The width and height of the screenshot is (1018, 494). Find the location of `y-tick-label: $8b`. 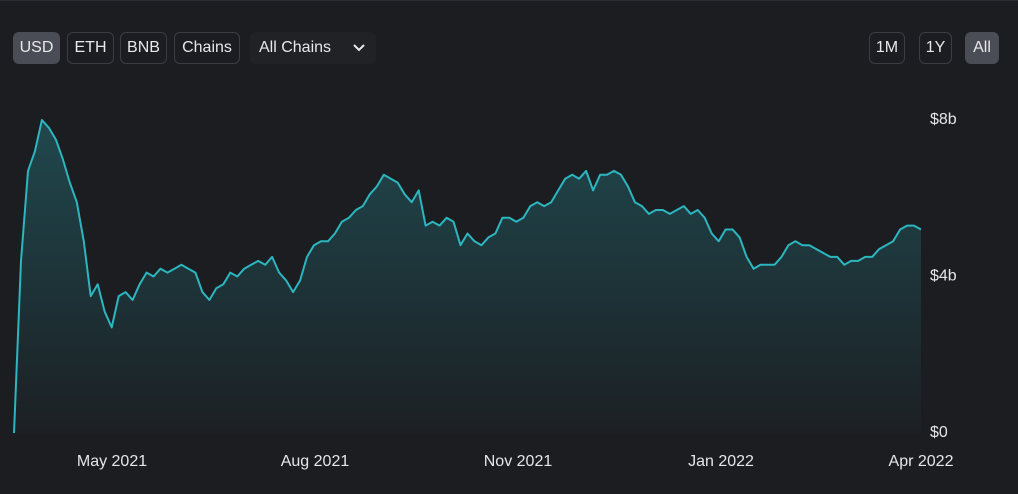

y-tick-label: $8b is located at coordinates (943, 119).